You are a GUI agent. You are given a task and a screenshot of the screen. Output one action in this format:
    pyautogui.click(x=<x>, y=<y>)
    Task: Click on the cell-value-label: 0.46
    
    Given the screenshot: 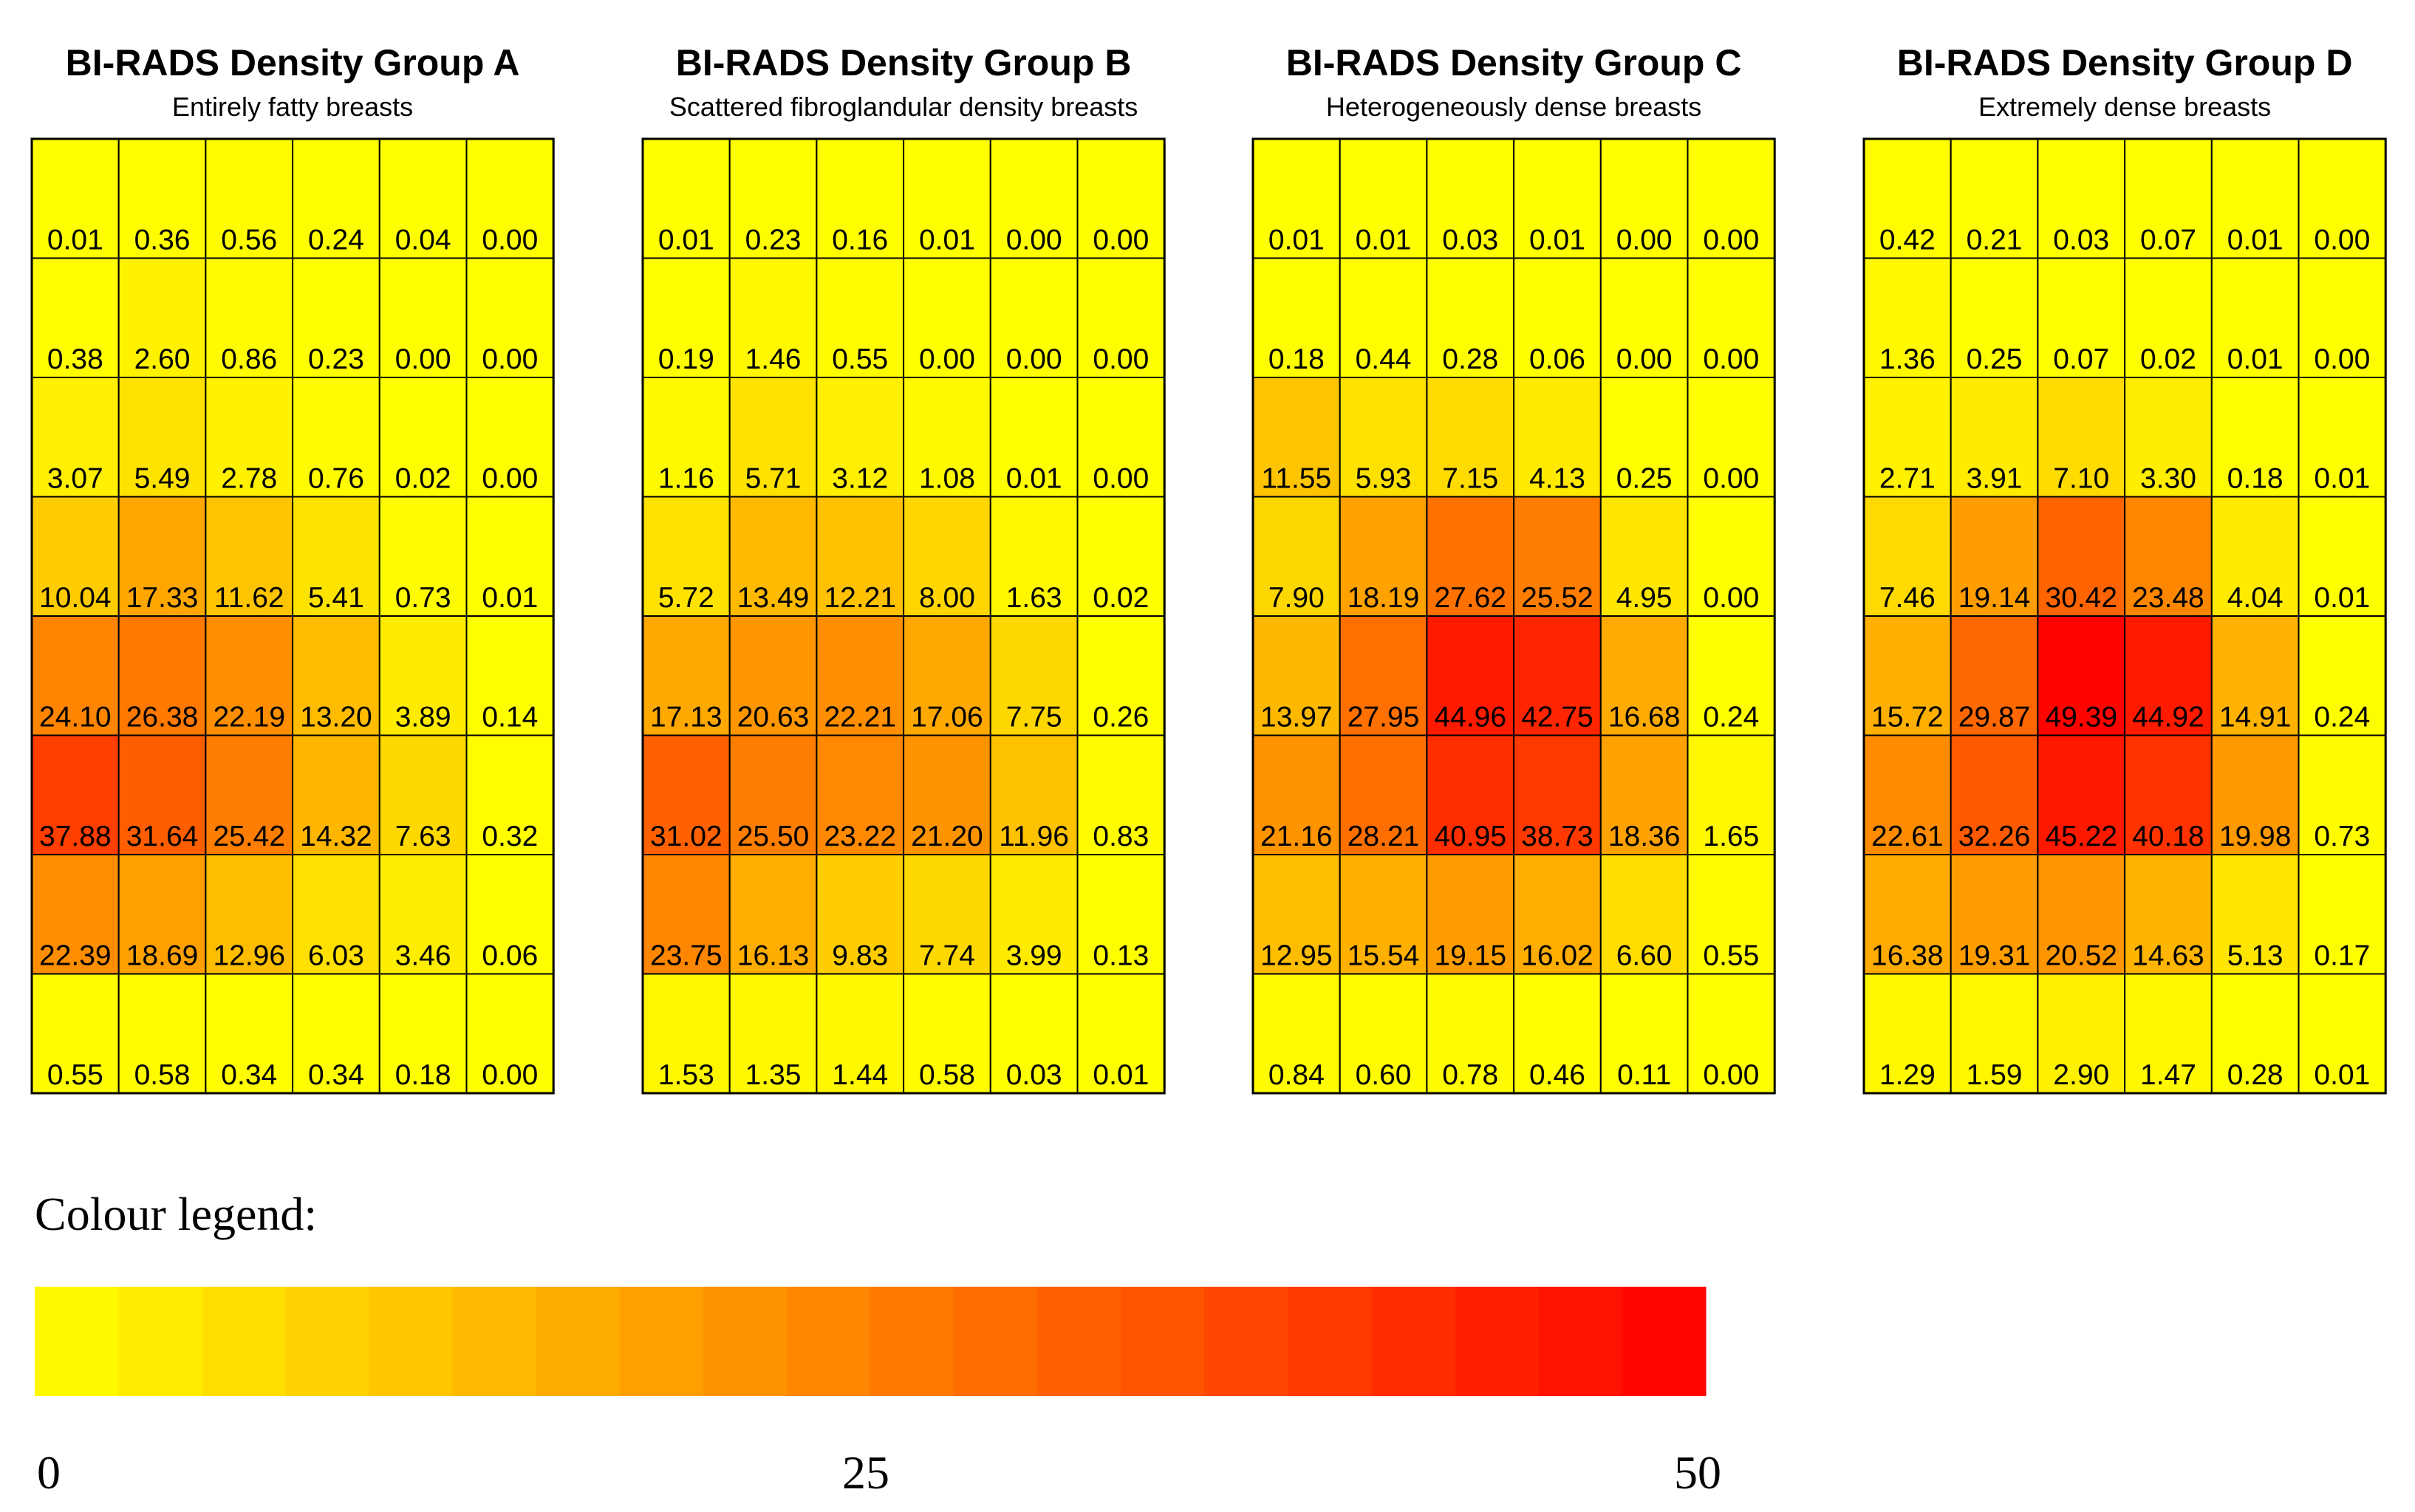 What is the action you would take?
    pyautogui.click(x=1557, y=1075)
    